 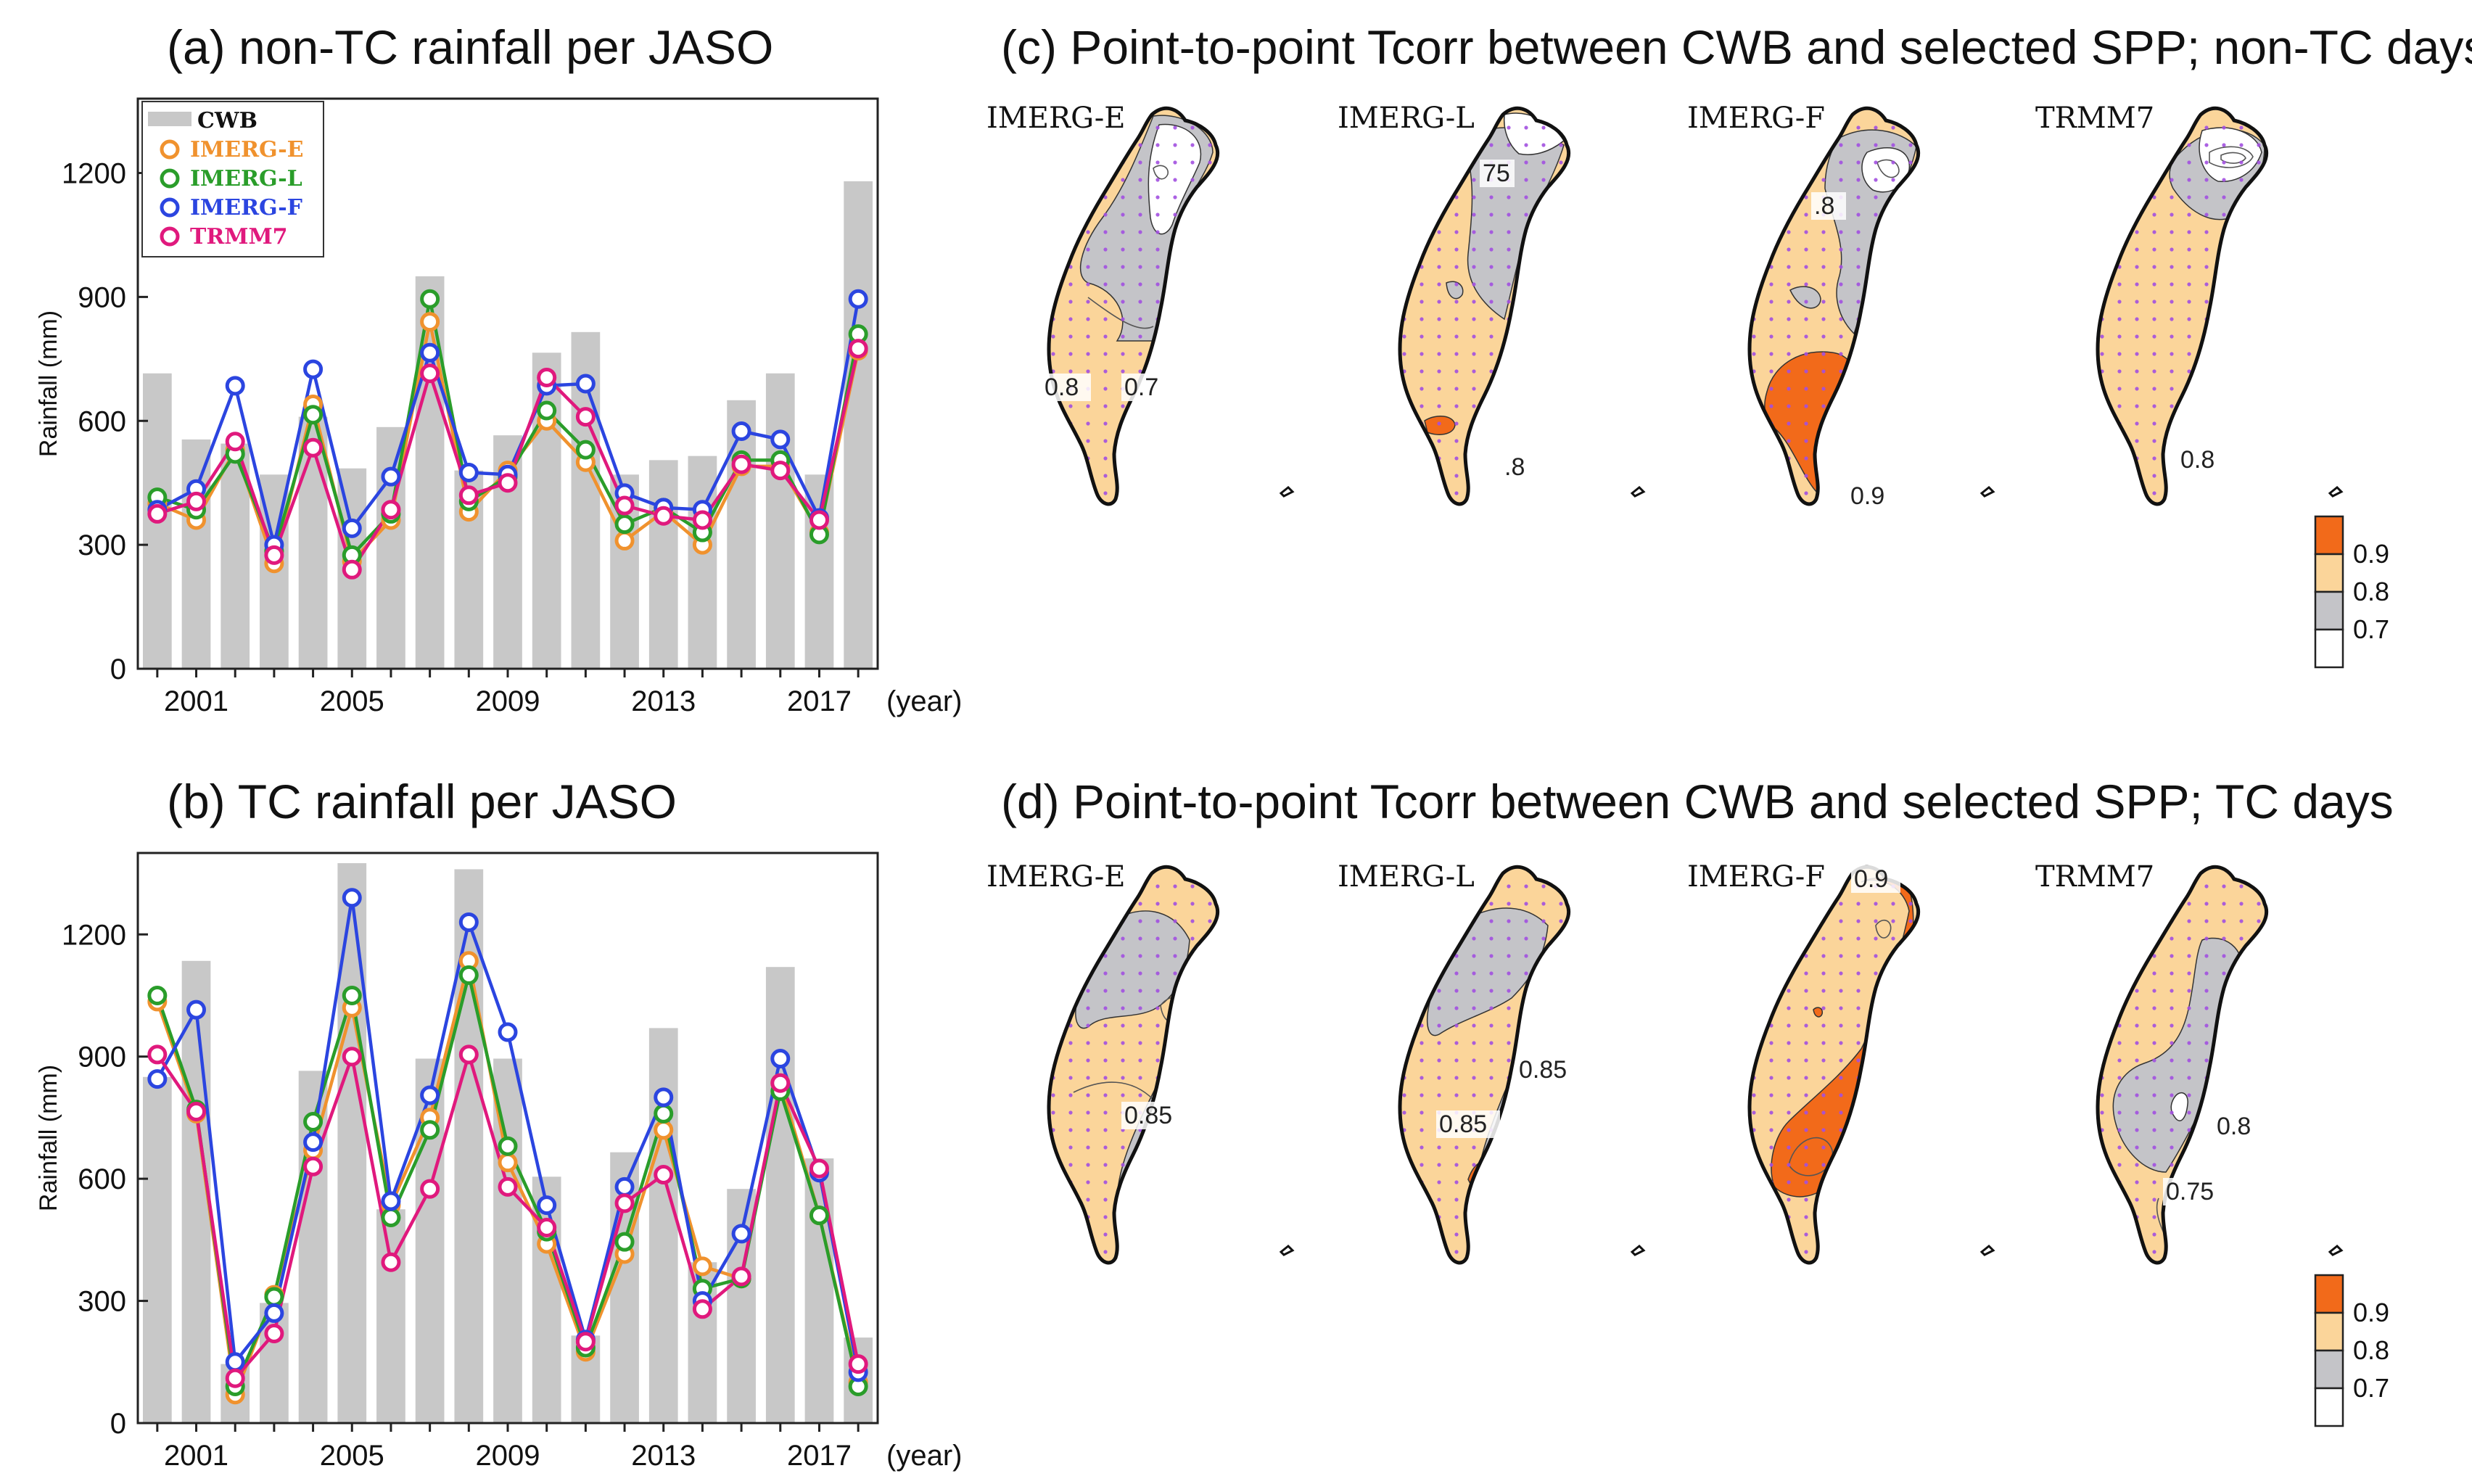 What do you see at coordinates (780, 1083) in the screenshot?
I see `point-TRMM7-2016` at bounding box center [780, 1083].